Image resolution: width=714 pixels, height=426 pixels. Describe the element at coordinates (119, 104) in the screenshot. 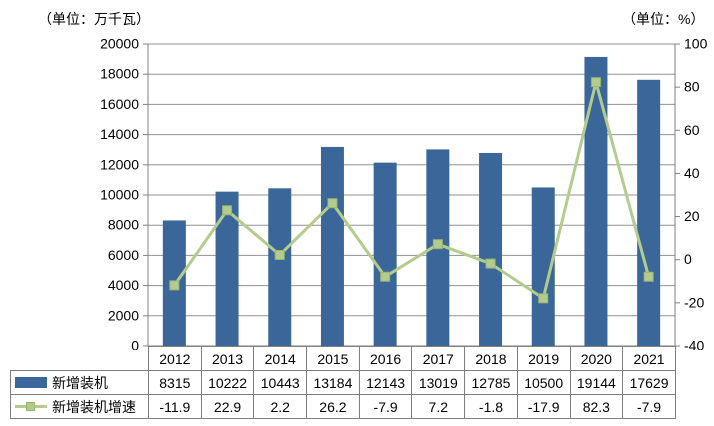

I see `left-axis-tick-label: 16000` at that location.